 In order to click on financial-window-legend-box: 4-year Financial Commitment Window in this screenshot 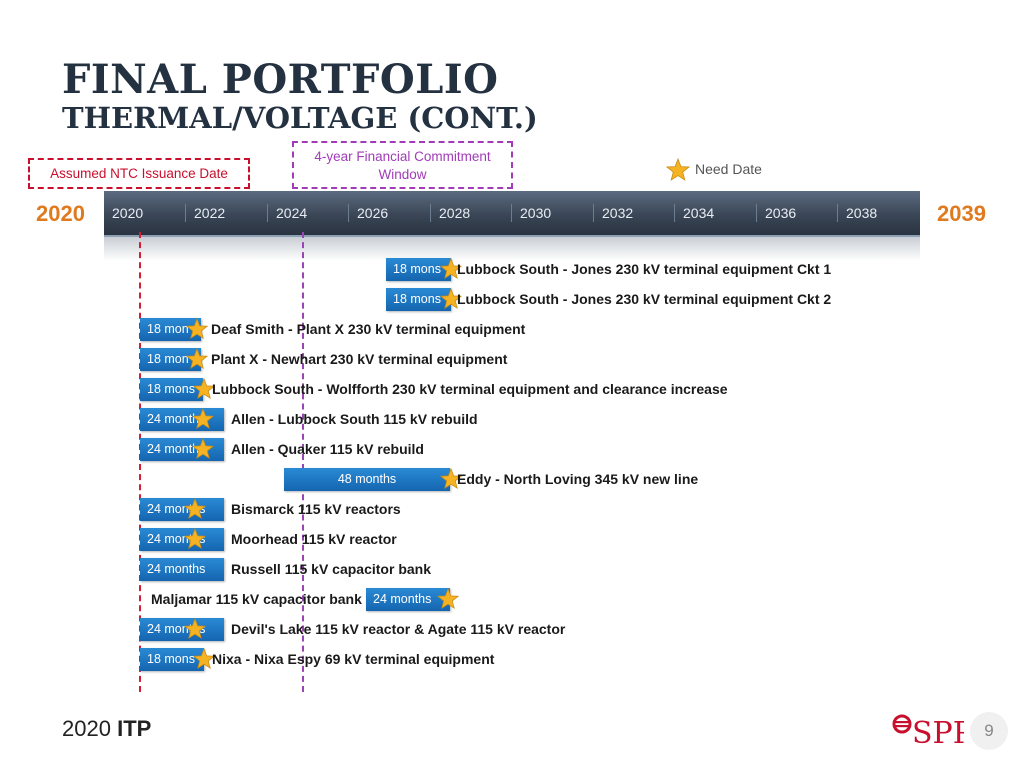, I will do `click(402, 165)`.